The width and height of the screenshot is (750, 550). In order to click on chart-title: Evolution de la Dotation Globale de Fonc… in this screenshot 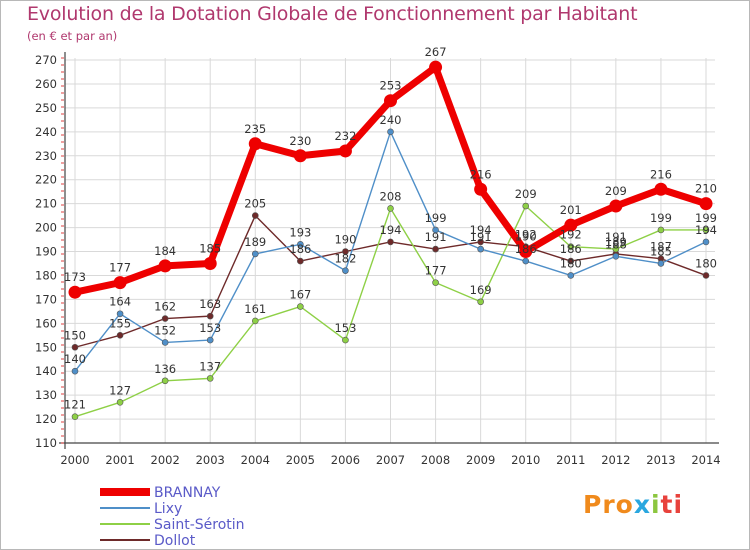, I will do `click(332, 14)`.